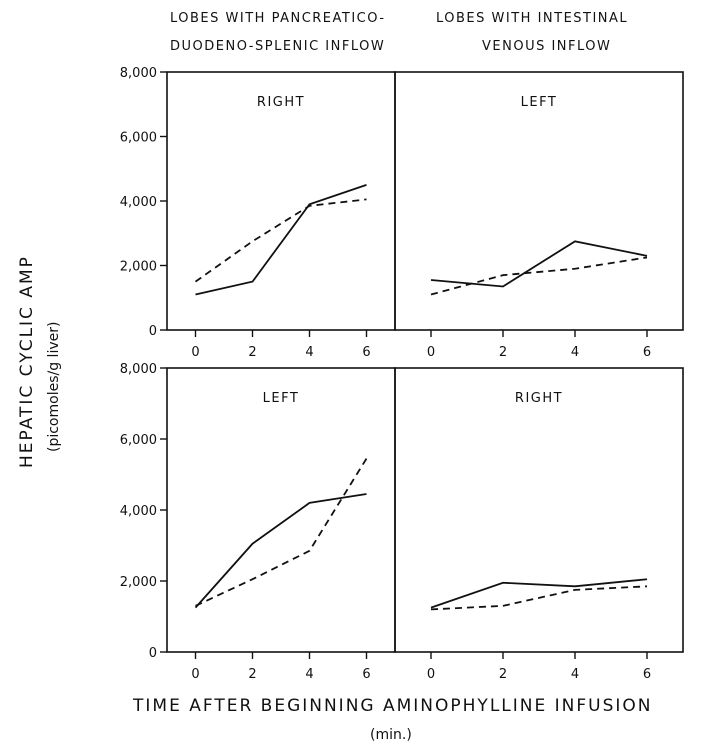 This screenshot has height=746, width=722. I want to click on panel-3-title: LEFT, so click(281, 398).